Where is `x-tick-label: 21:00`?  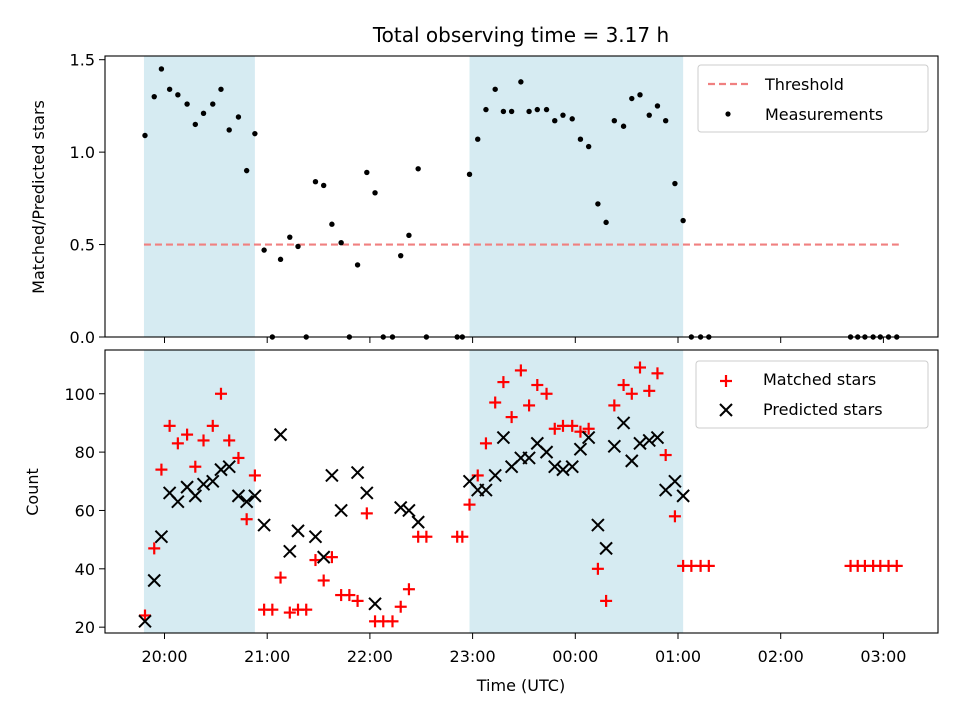 x-tick-label: 21:00 is located at coordinates (267, 656).